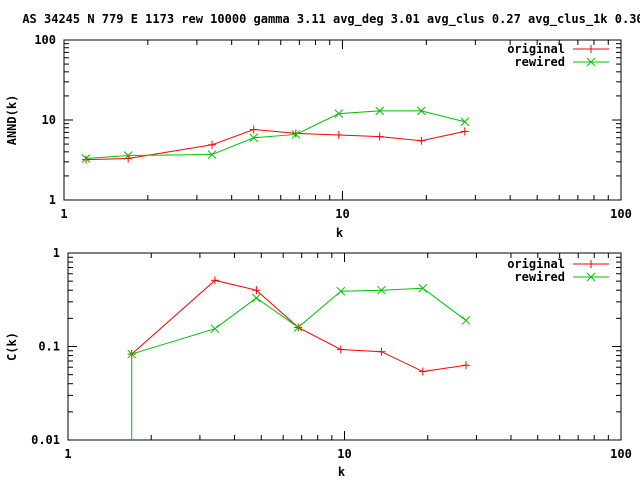  Describe the element at coordinates (49, 120) in the screenshot. I see `y-tick-label: 10` at that location.